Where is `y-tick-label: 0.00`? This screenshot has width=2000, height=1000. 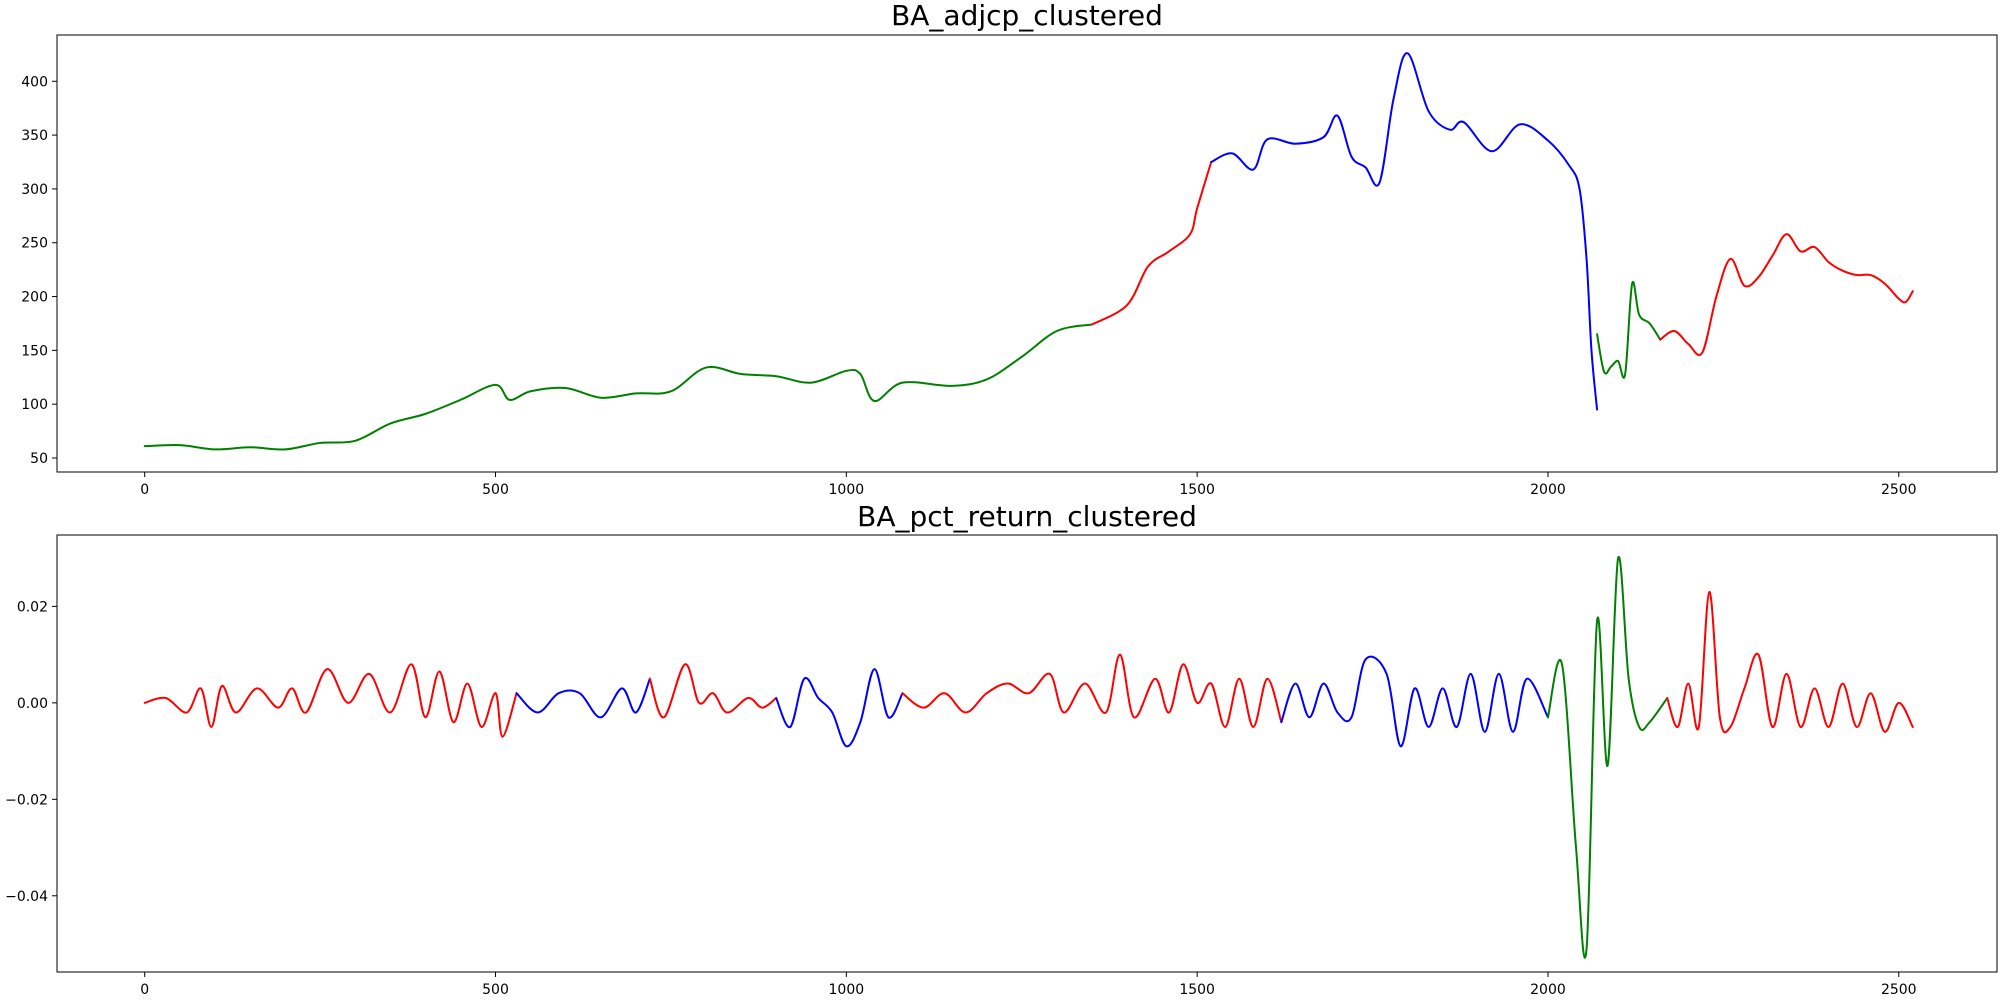
y-tick-label: 0.00 is located at coordinates (32, 704).